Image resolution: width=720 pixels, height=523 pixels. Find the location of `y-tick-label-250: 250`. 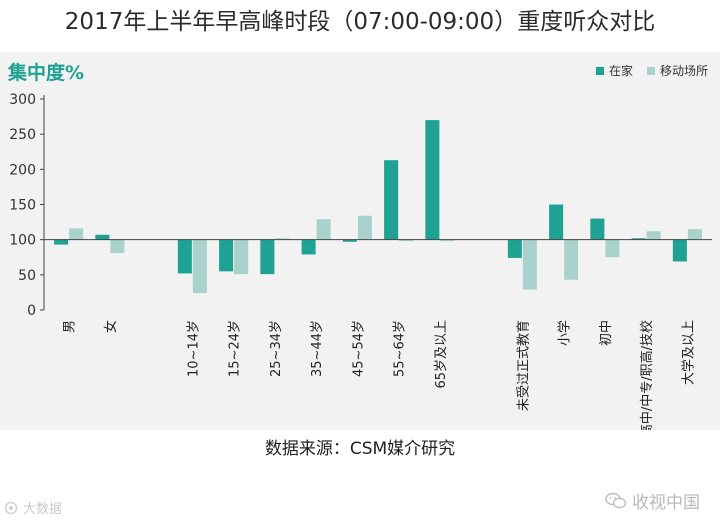

y-tick-label-250: 250 is located at coordinates (22, 135).